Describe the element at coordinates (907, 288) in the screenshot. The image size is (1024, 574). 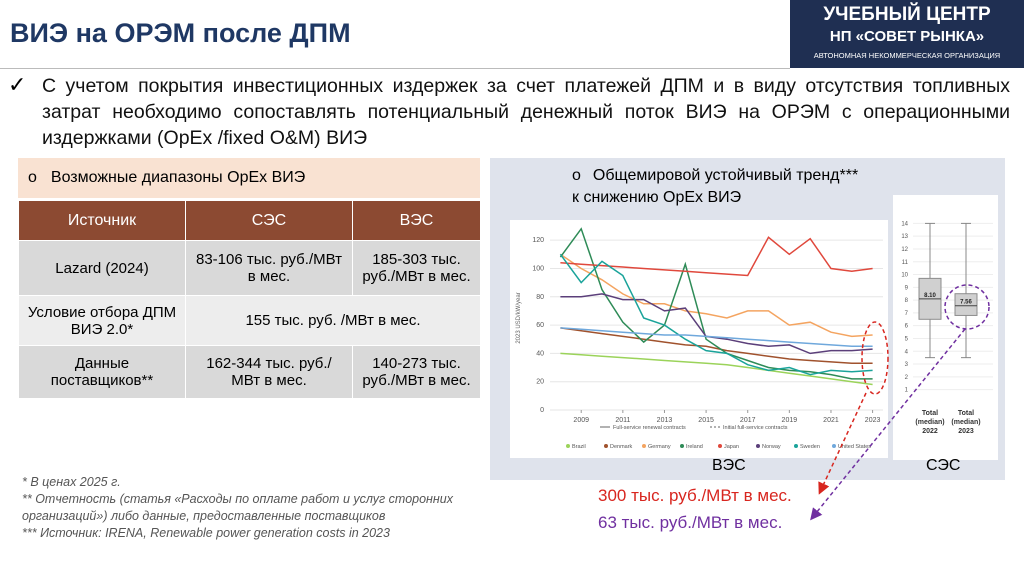
I see `y-tick-label: 9` at that location.